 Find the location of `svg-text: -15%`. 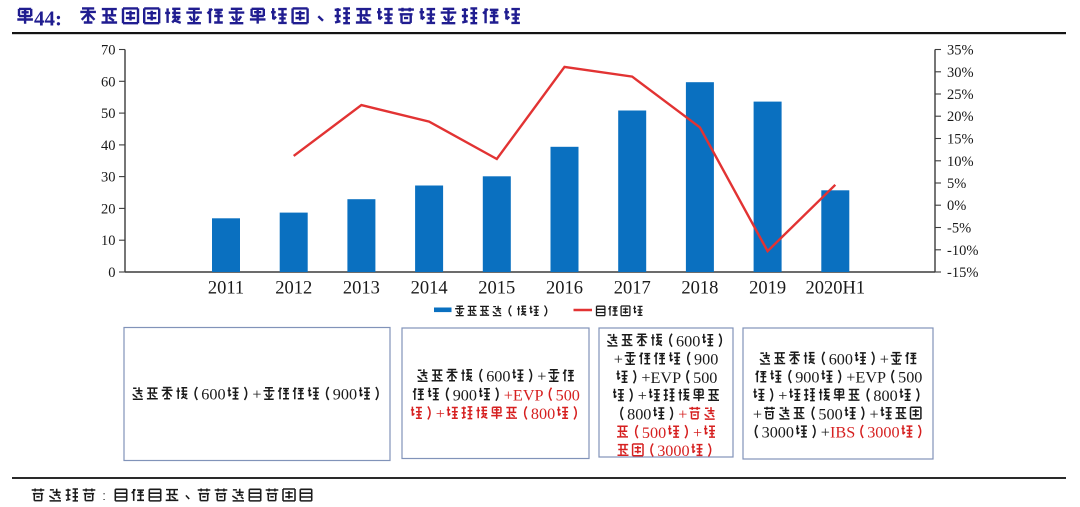

svg-text: -15% is located at coordinates (962, 273).